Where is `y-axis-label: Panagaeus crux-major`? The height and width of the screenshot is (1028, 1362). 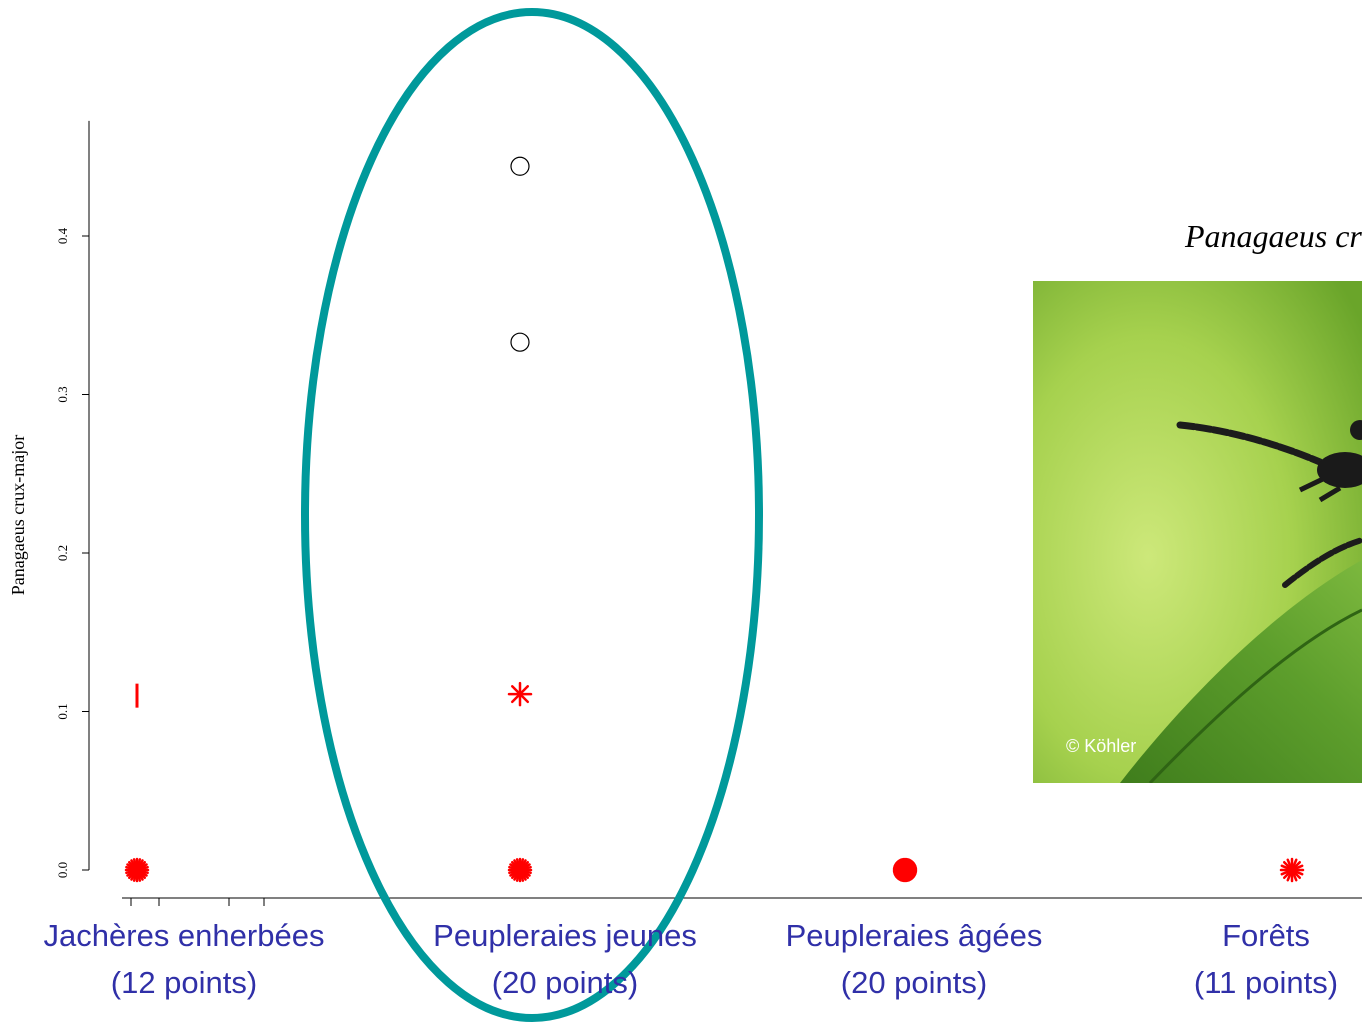 y-axis-label: Panagaeus crux-major is located at coordinates (18, 515).